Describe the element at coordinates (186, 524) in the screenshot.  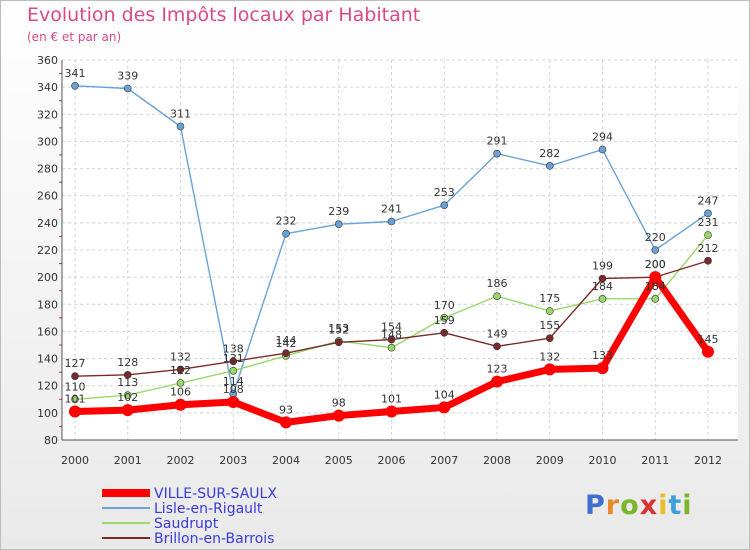
I see `legend-label: Saudrupt` at that location.